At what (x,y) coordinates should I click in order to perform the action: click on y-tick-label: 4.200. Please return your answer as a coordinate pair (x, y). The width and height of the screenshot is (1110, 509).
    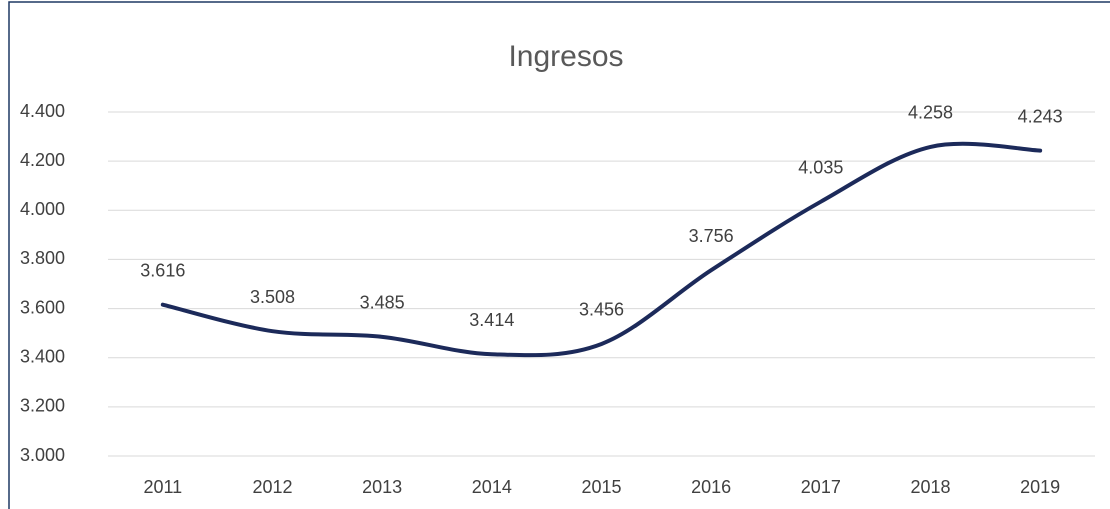
    Looking at the image, I should click on (42, 160).